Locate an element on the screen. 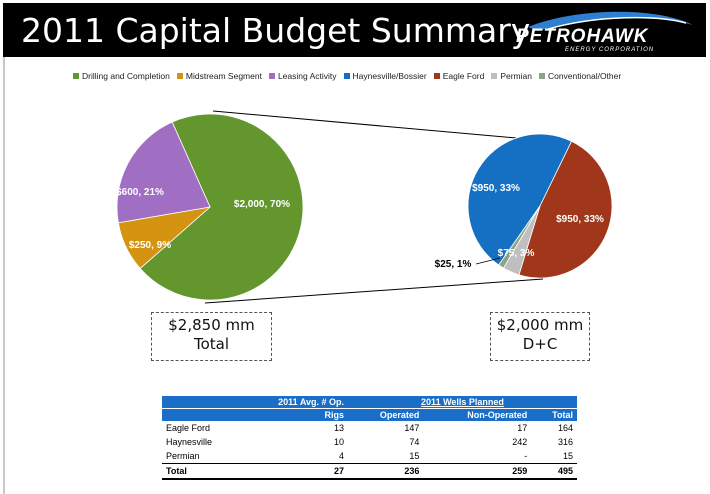  pie-data-label: $75, 3% is located at coordinates (516, 253).